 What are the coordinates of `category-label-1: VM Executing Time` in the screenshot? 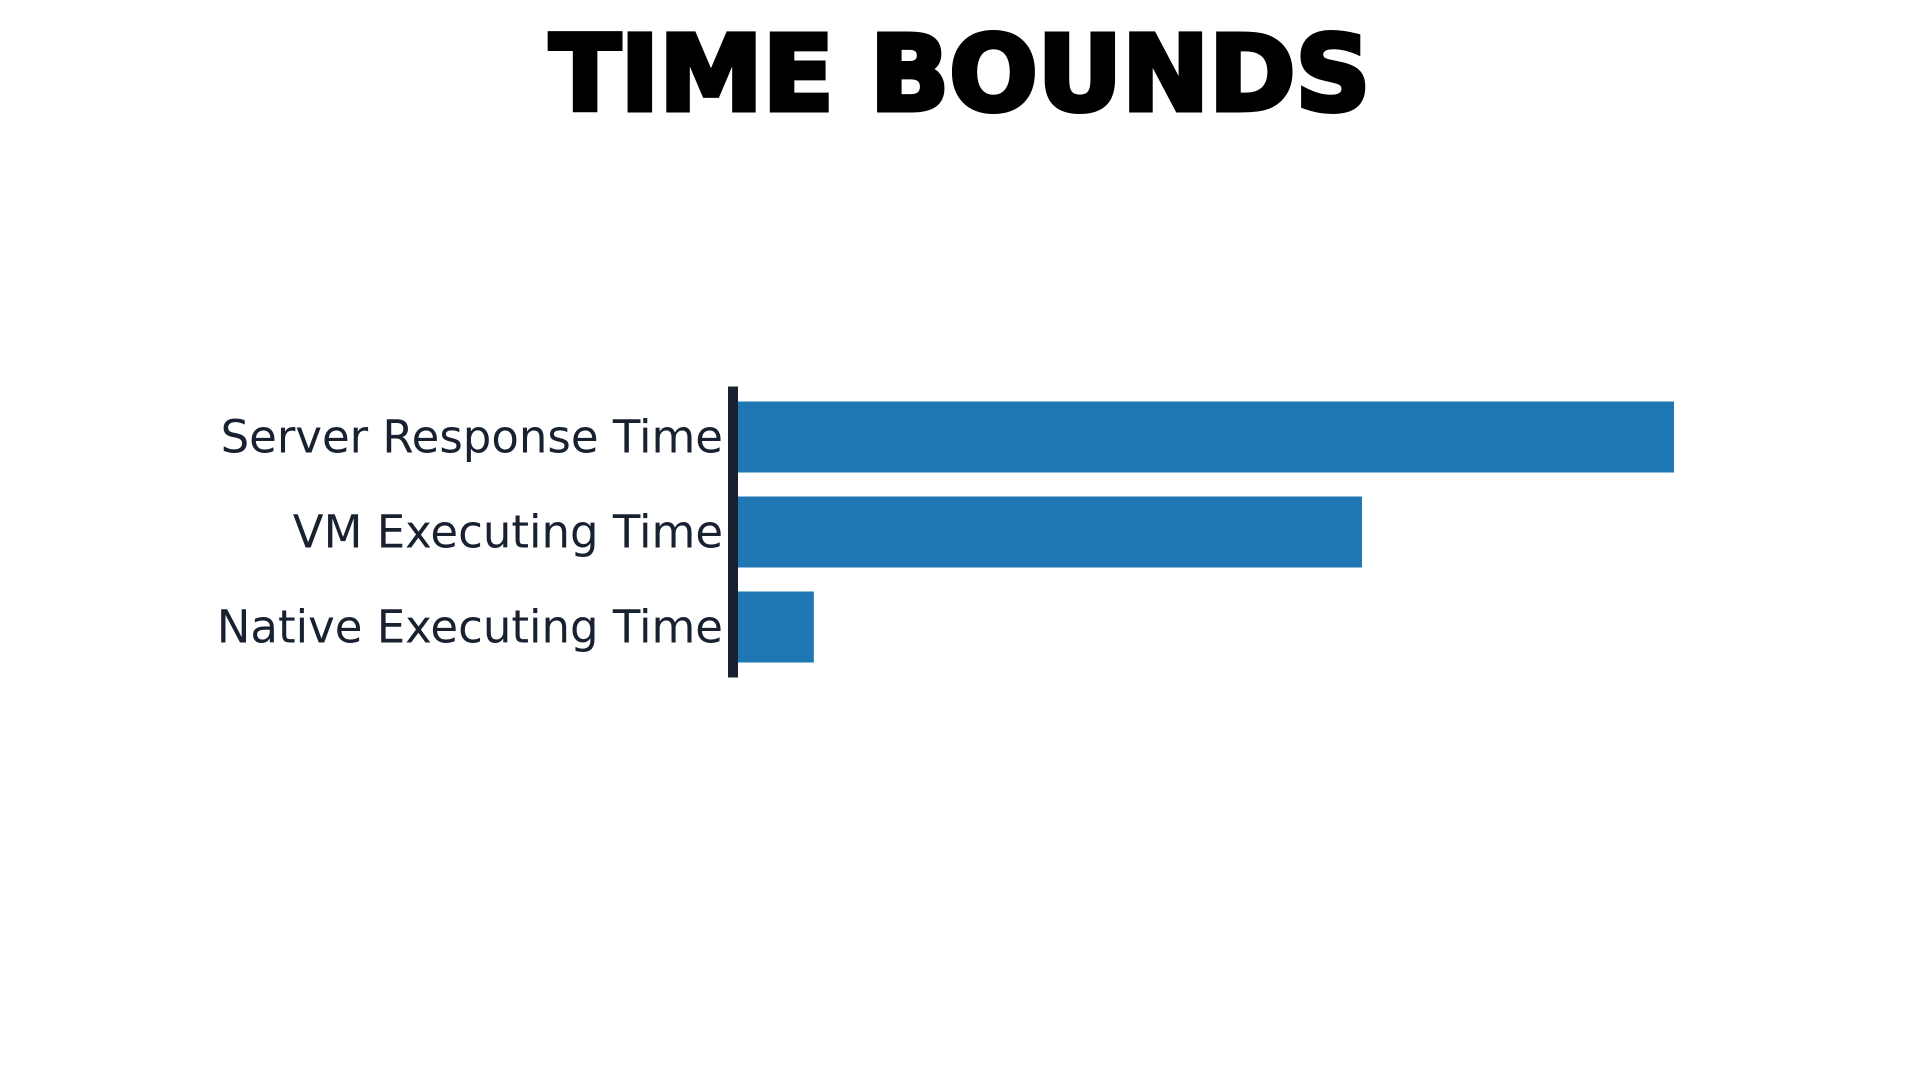 It's located at (508, 532).